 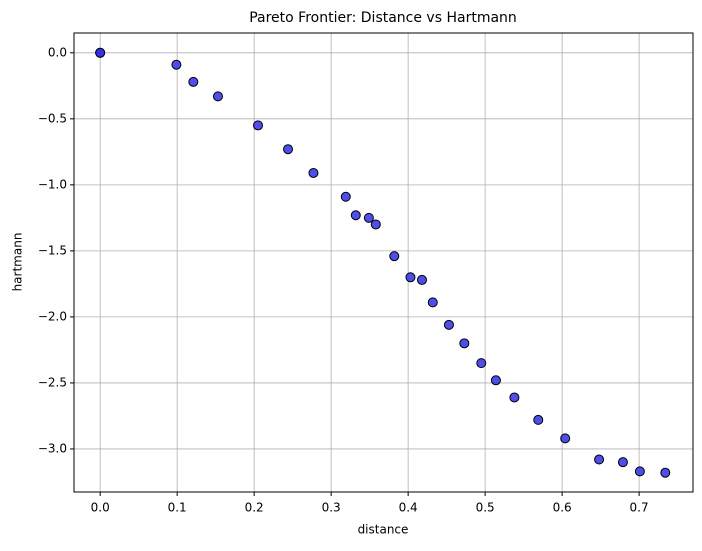 What do you see at coordinates (57, 52) in the screenshot?
I see `y-tick-label: 0.0` at bounding box center [57, 52].